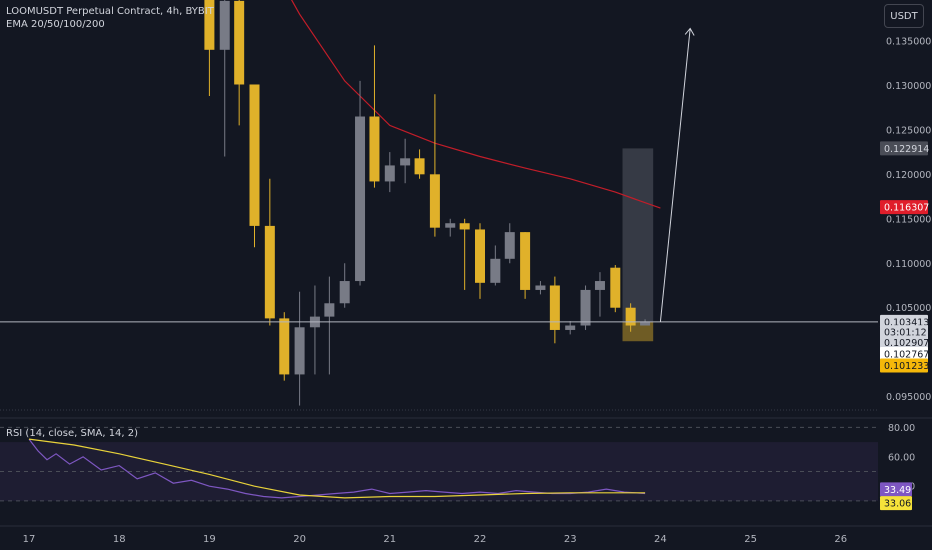 This screenshot has width=932, height=550. What do you see at coordinates (904, 16) in the screenshot?
I see `currency-button: USDT` at bounding box center [904, 16].